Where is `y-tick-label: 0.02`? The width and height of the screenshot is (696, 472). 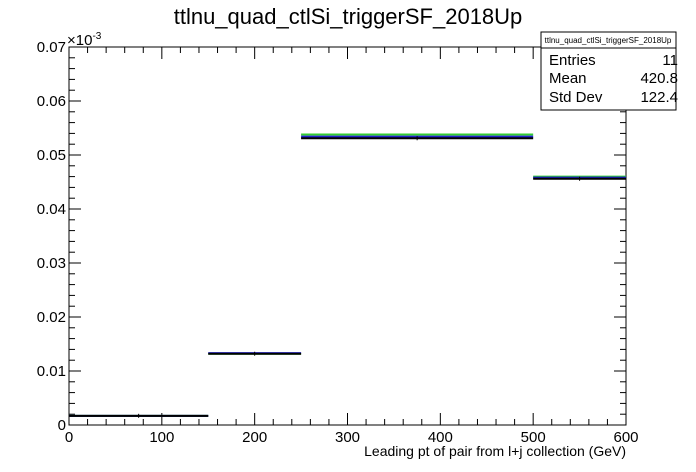
y-tick-label: 0.02 is located at coordinates (51, 317).